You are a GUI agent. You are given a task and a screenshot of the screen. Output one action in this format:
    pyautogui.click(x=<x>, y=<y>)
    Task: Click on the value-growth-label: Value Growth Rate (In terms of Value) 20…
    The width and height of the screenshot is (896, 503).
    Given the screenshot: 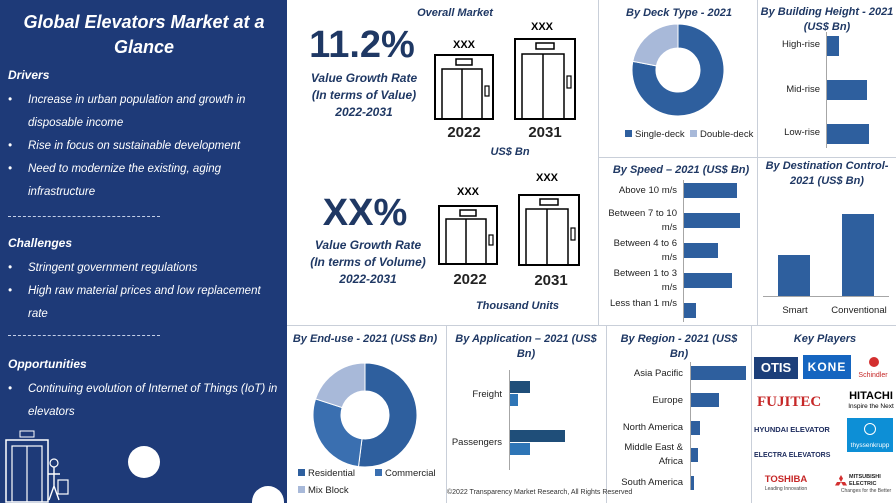 What is the action you would take?
    pyautogui.click(x=364, y=95)
    